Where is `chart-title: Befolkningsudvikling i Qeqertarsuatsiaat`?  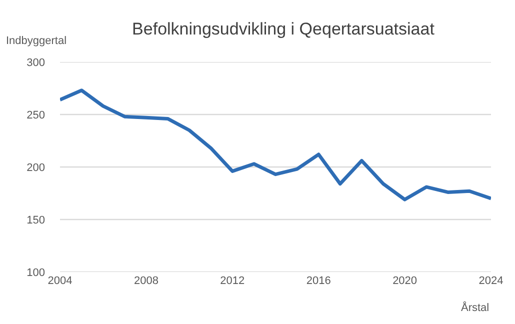 chart-title: Befolkningsudvikling i Qeqertarsuatsiaat is located at coordinates (283, 29).